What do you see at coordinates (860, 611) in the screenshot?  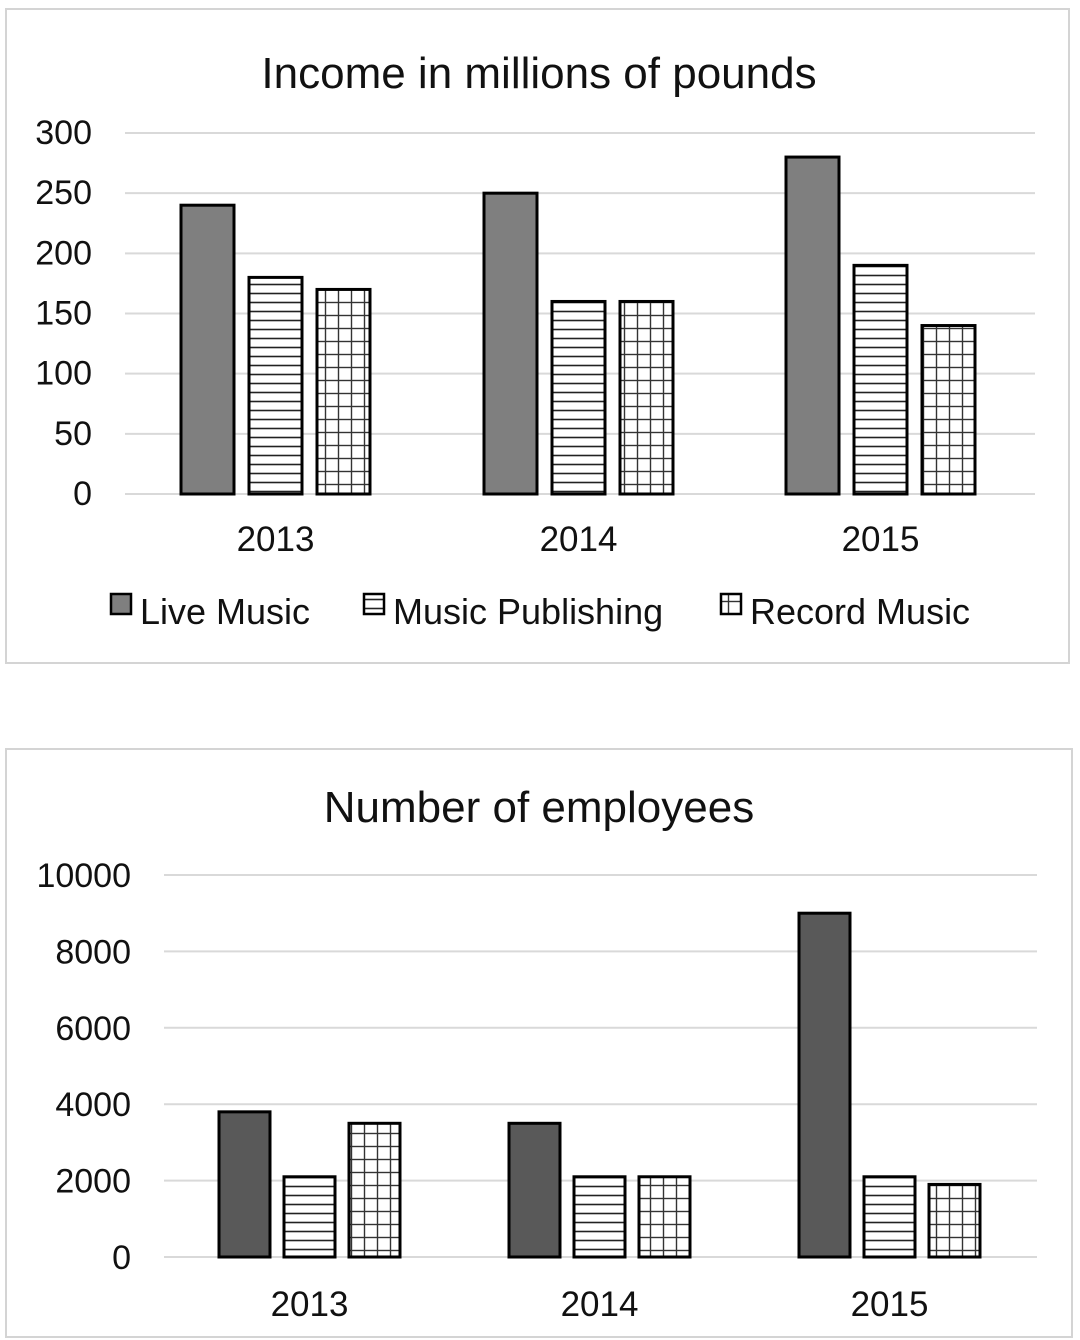 I see `legend-label: Record Music` at bounding box center [860, 611].